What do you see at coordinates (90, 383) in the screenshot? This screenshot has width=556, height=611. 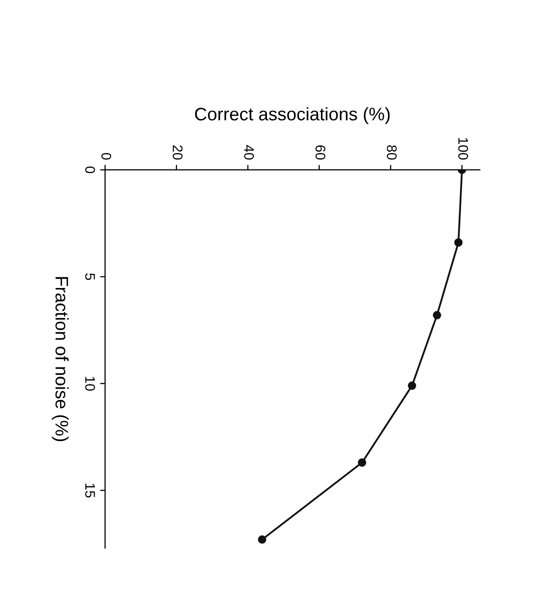 I see `y-tick-label: 10` at bounding box center [90, 383].